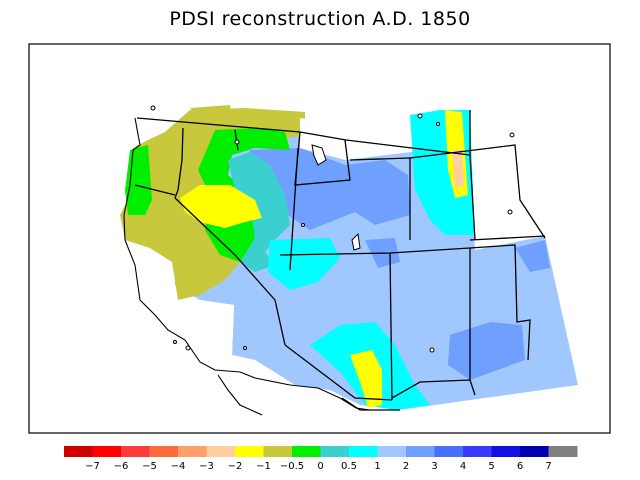 The image size is (640, 480). I want to click on pdsi-field-orange-northeast, so click(458, 169).